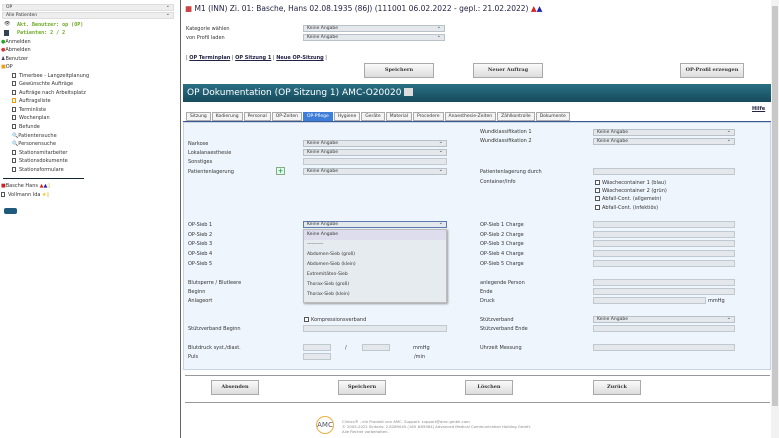 This screenshot has width=779, height=438. What do you see at coordinates (7, 67) in the screenshot?
I see `op-folder: ■OP` at bounding box center [7, 67].